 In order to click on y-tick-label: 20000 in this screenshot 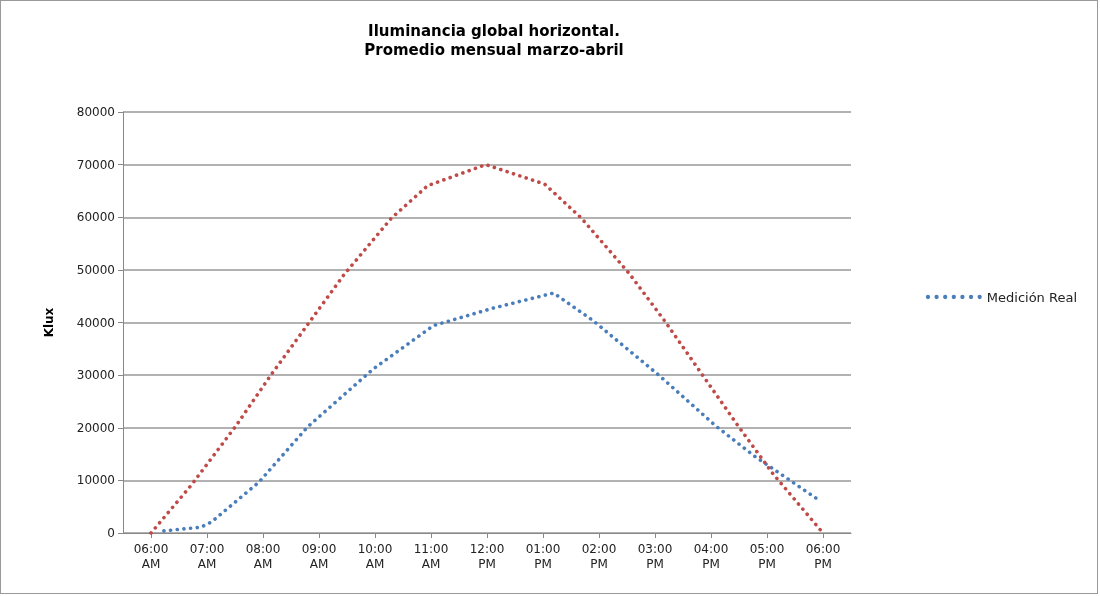, I will do `click(95, 427)`.